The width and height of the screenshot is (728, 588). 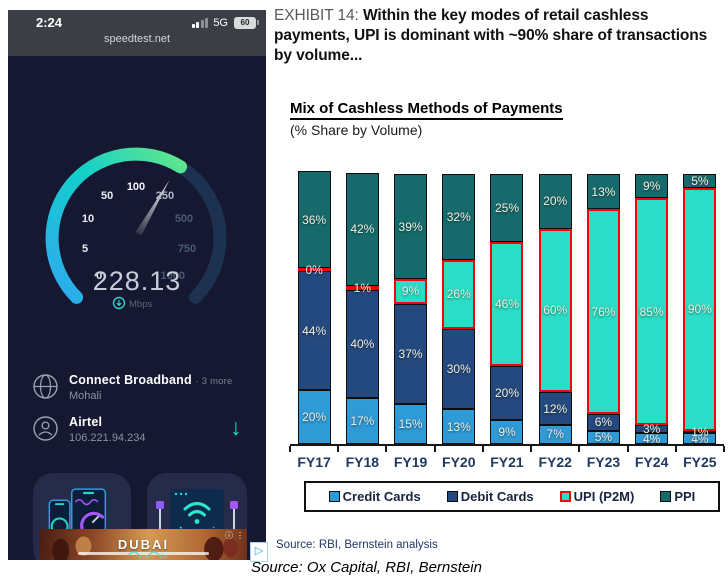 What do you see at coordinates (314, 330) in the screenshot?
I see `bar-segment: 44%` at bounding box center [314, 330].